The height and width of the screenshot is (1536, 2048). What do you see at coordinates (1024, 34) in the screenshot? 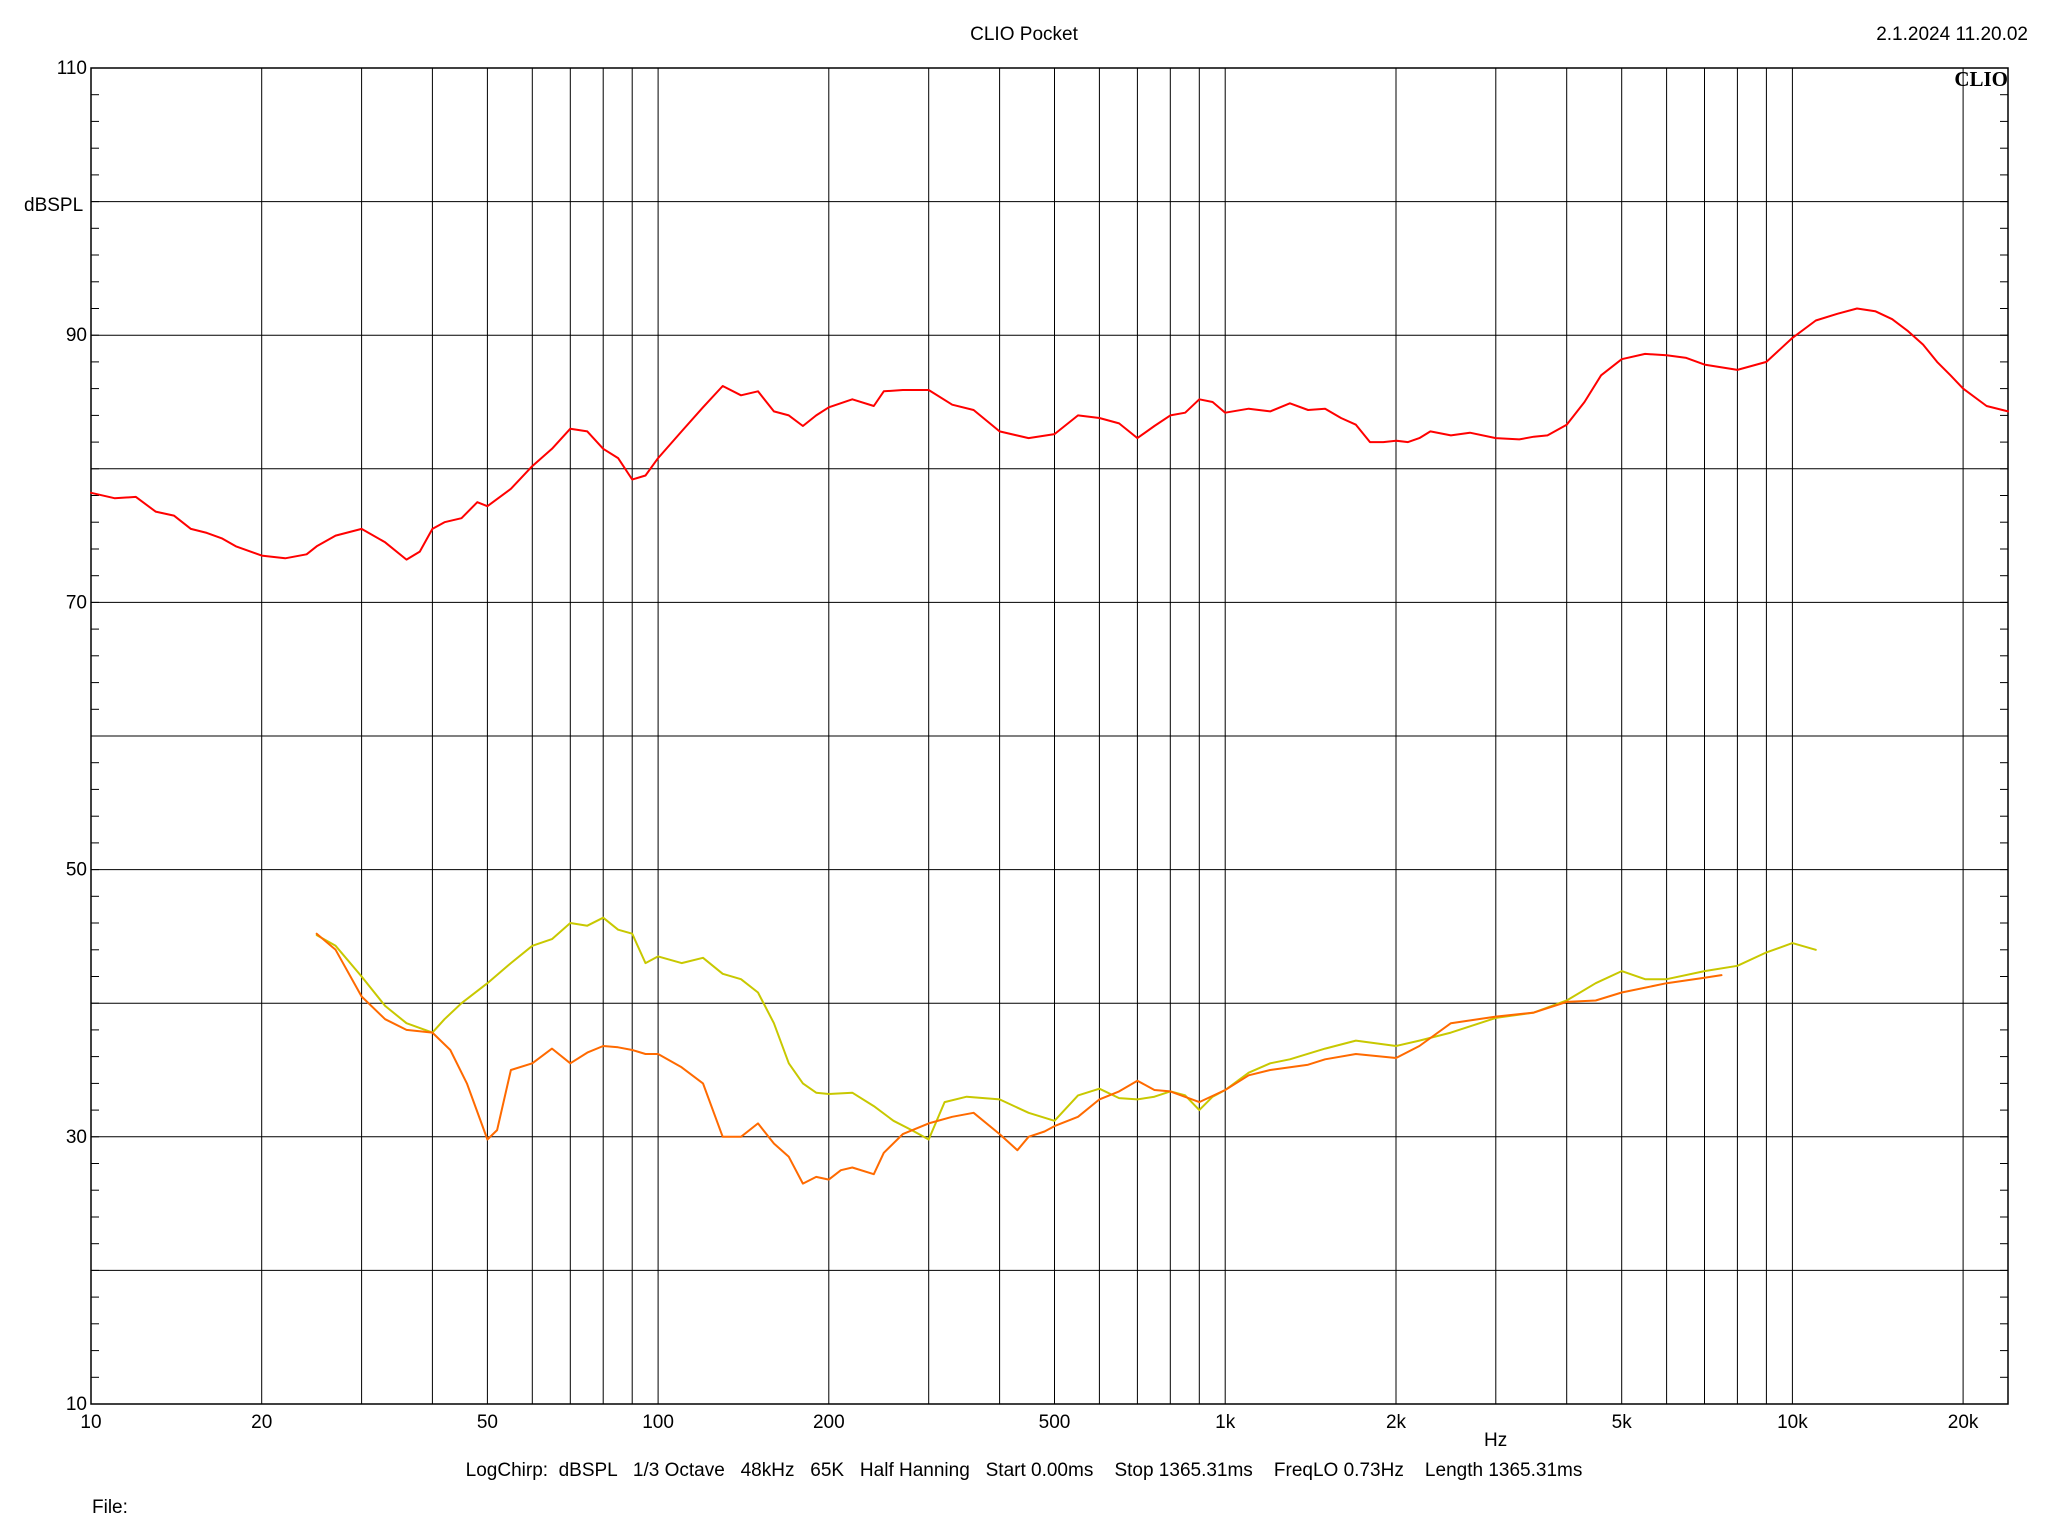
I see `chart-title: CLIO Pocket` at bounding box center [1024, 34].